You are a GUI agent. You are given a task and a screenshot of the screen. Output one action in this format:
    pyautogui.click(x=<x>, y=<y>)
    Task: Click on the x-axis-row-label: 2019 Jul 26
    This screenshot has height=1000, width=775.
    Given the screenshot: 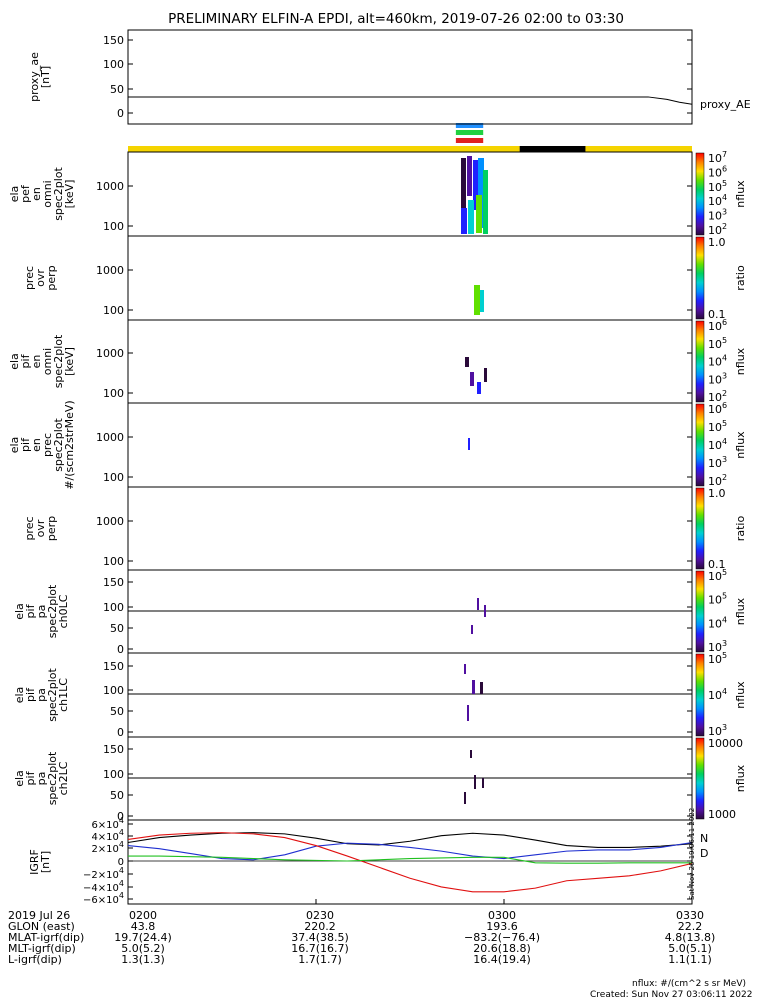 What is the action you would take?
    pyautogui.click(x=39, y=915)
    